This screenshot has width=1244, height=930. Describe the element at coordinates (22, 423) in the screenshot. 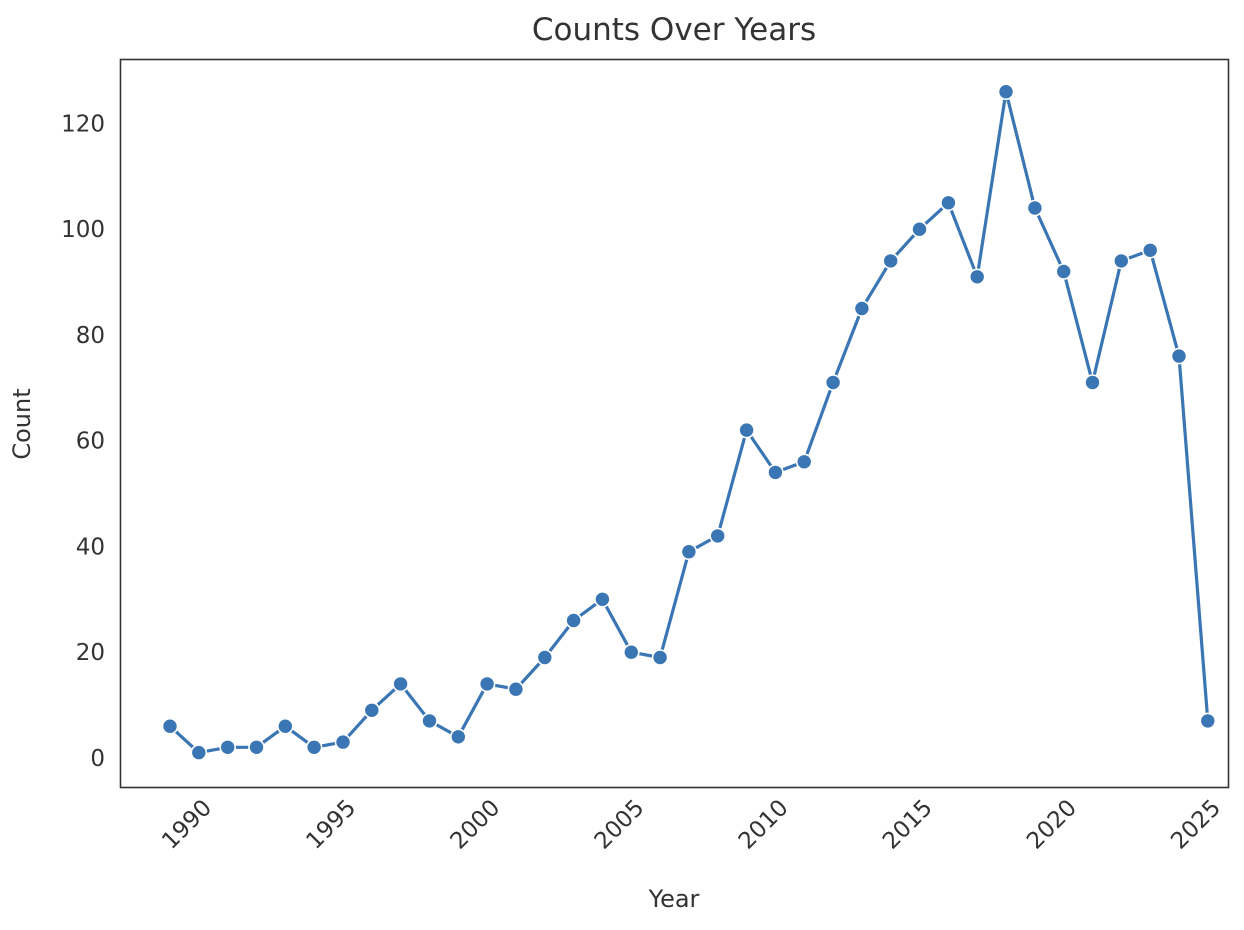

I see `y-axis-label: Count` at that location.